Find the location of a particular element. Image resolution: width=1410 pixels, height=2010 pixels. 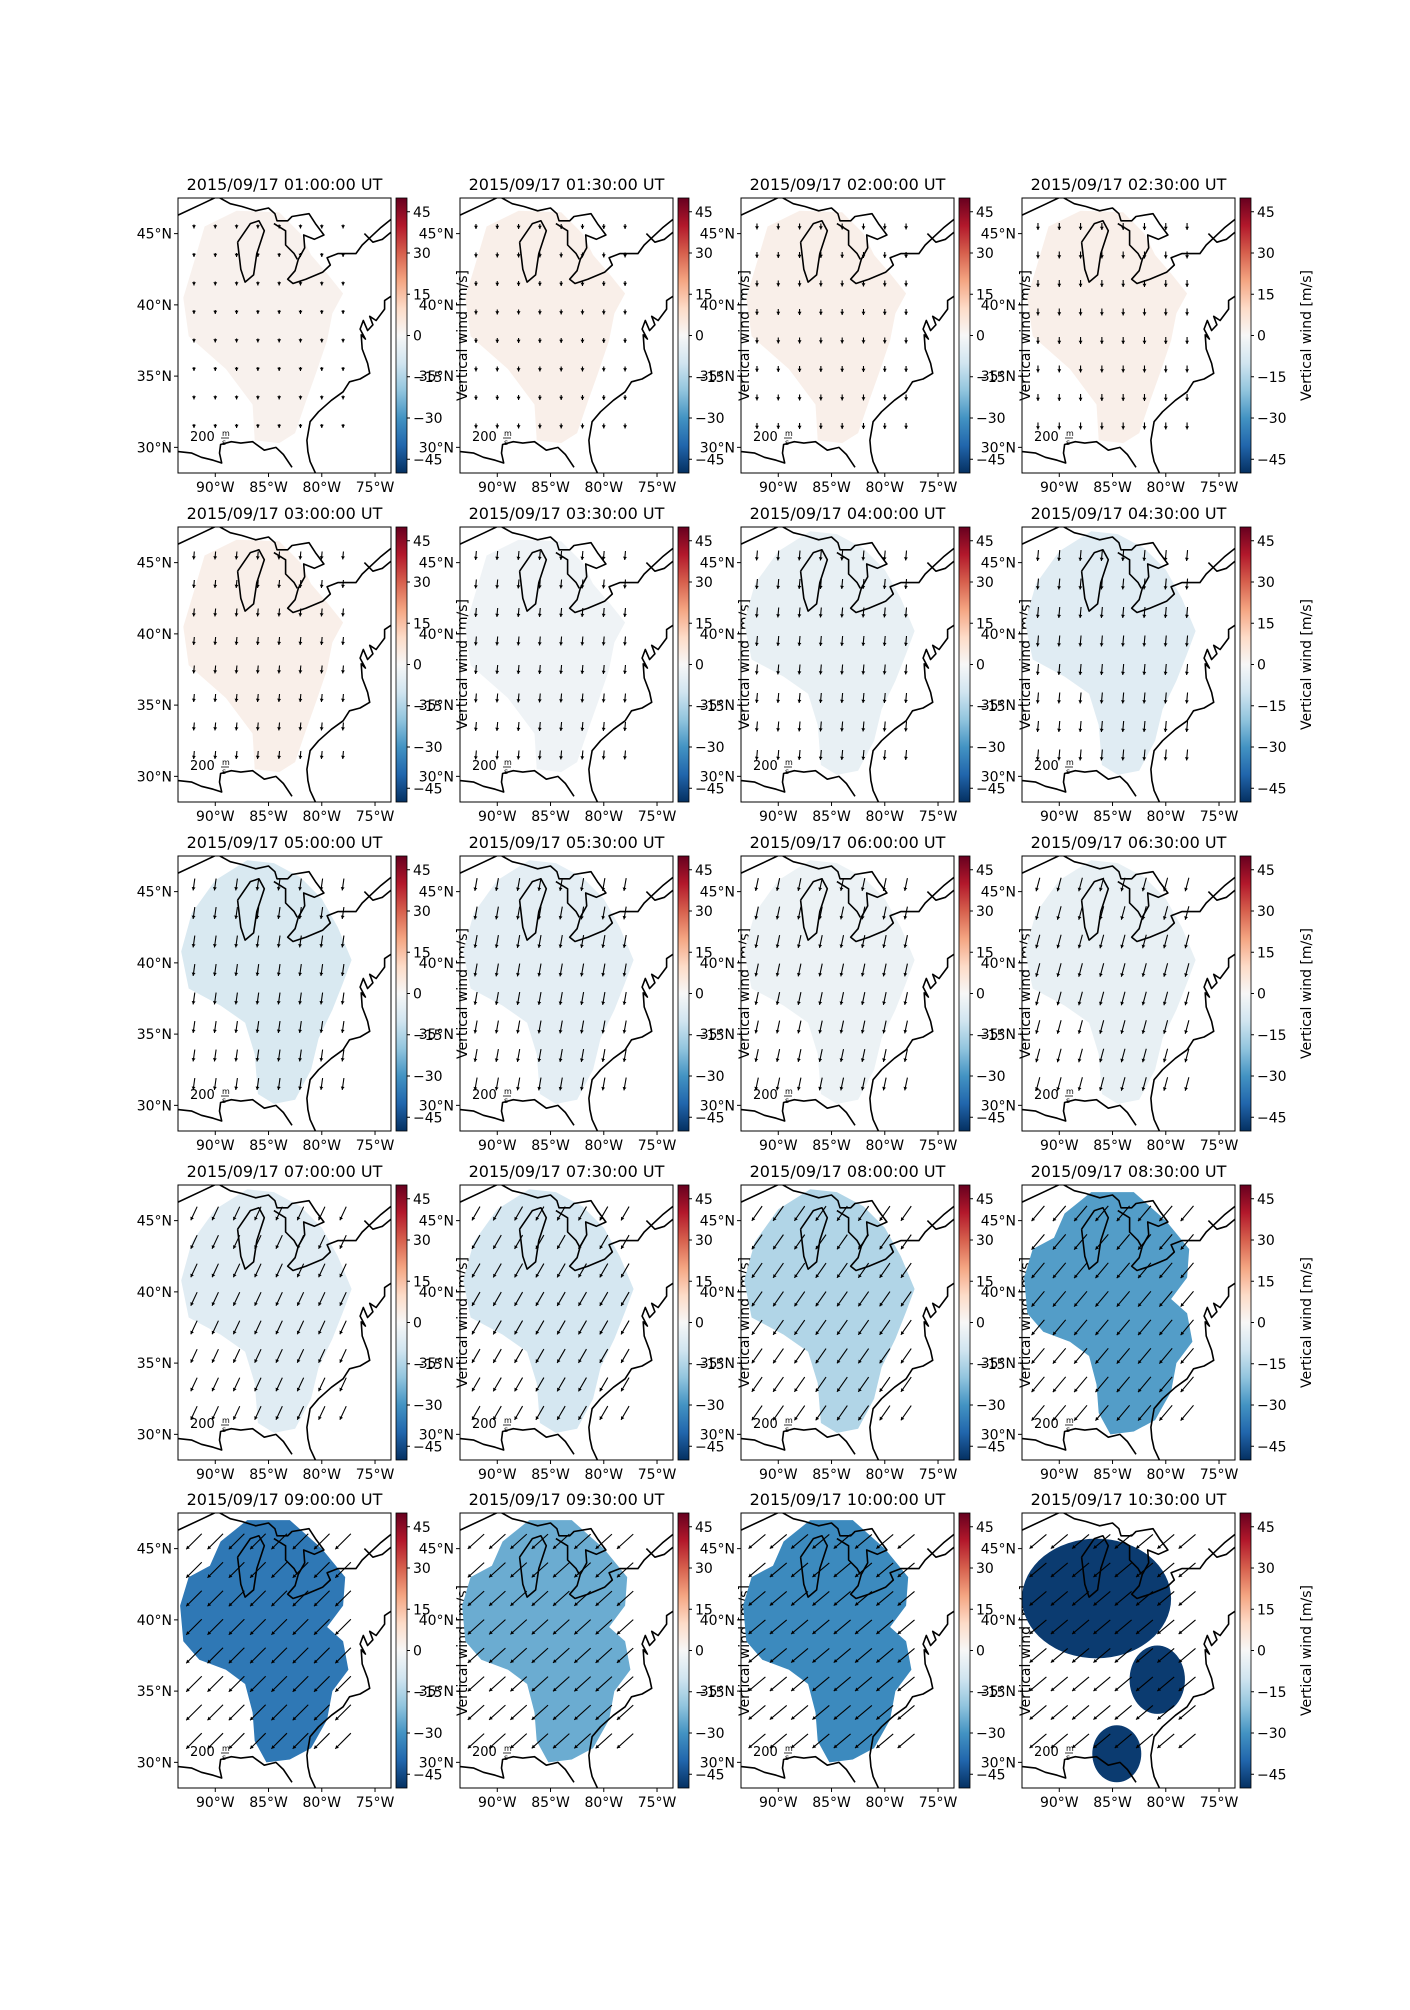

vertical-wind-region is located at coordinates (1108, 1313).